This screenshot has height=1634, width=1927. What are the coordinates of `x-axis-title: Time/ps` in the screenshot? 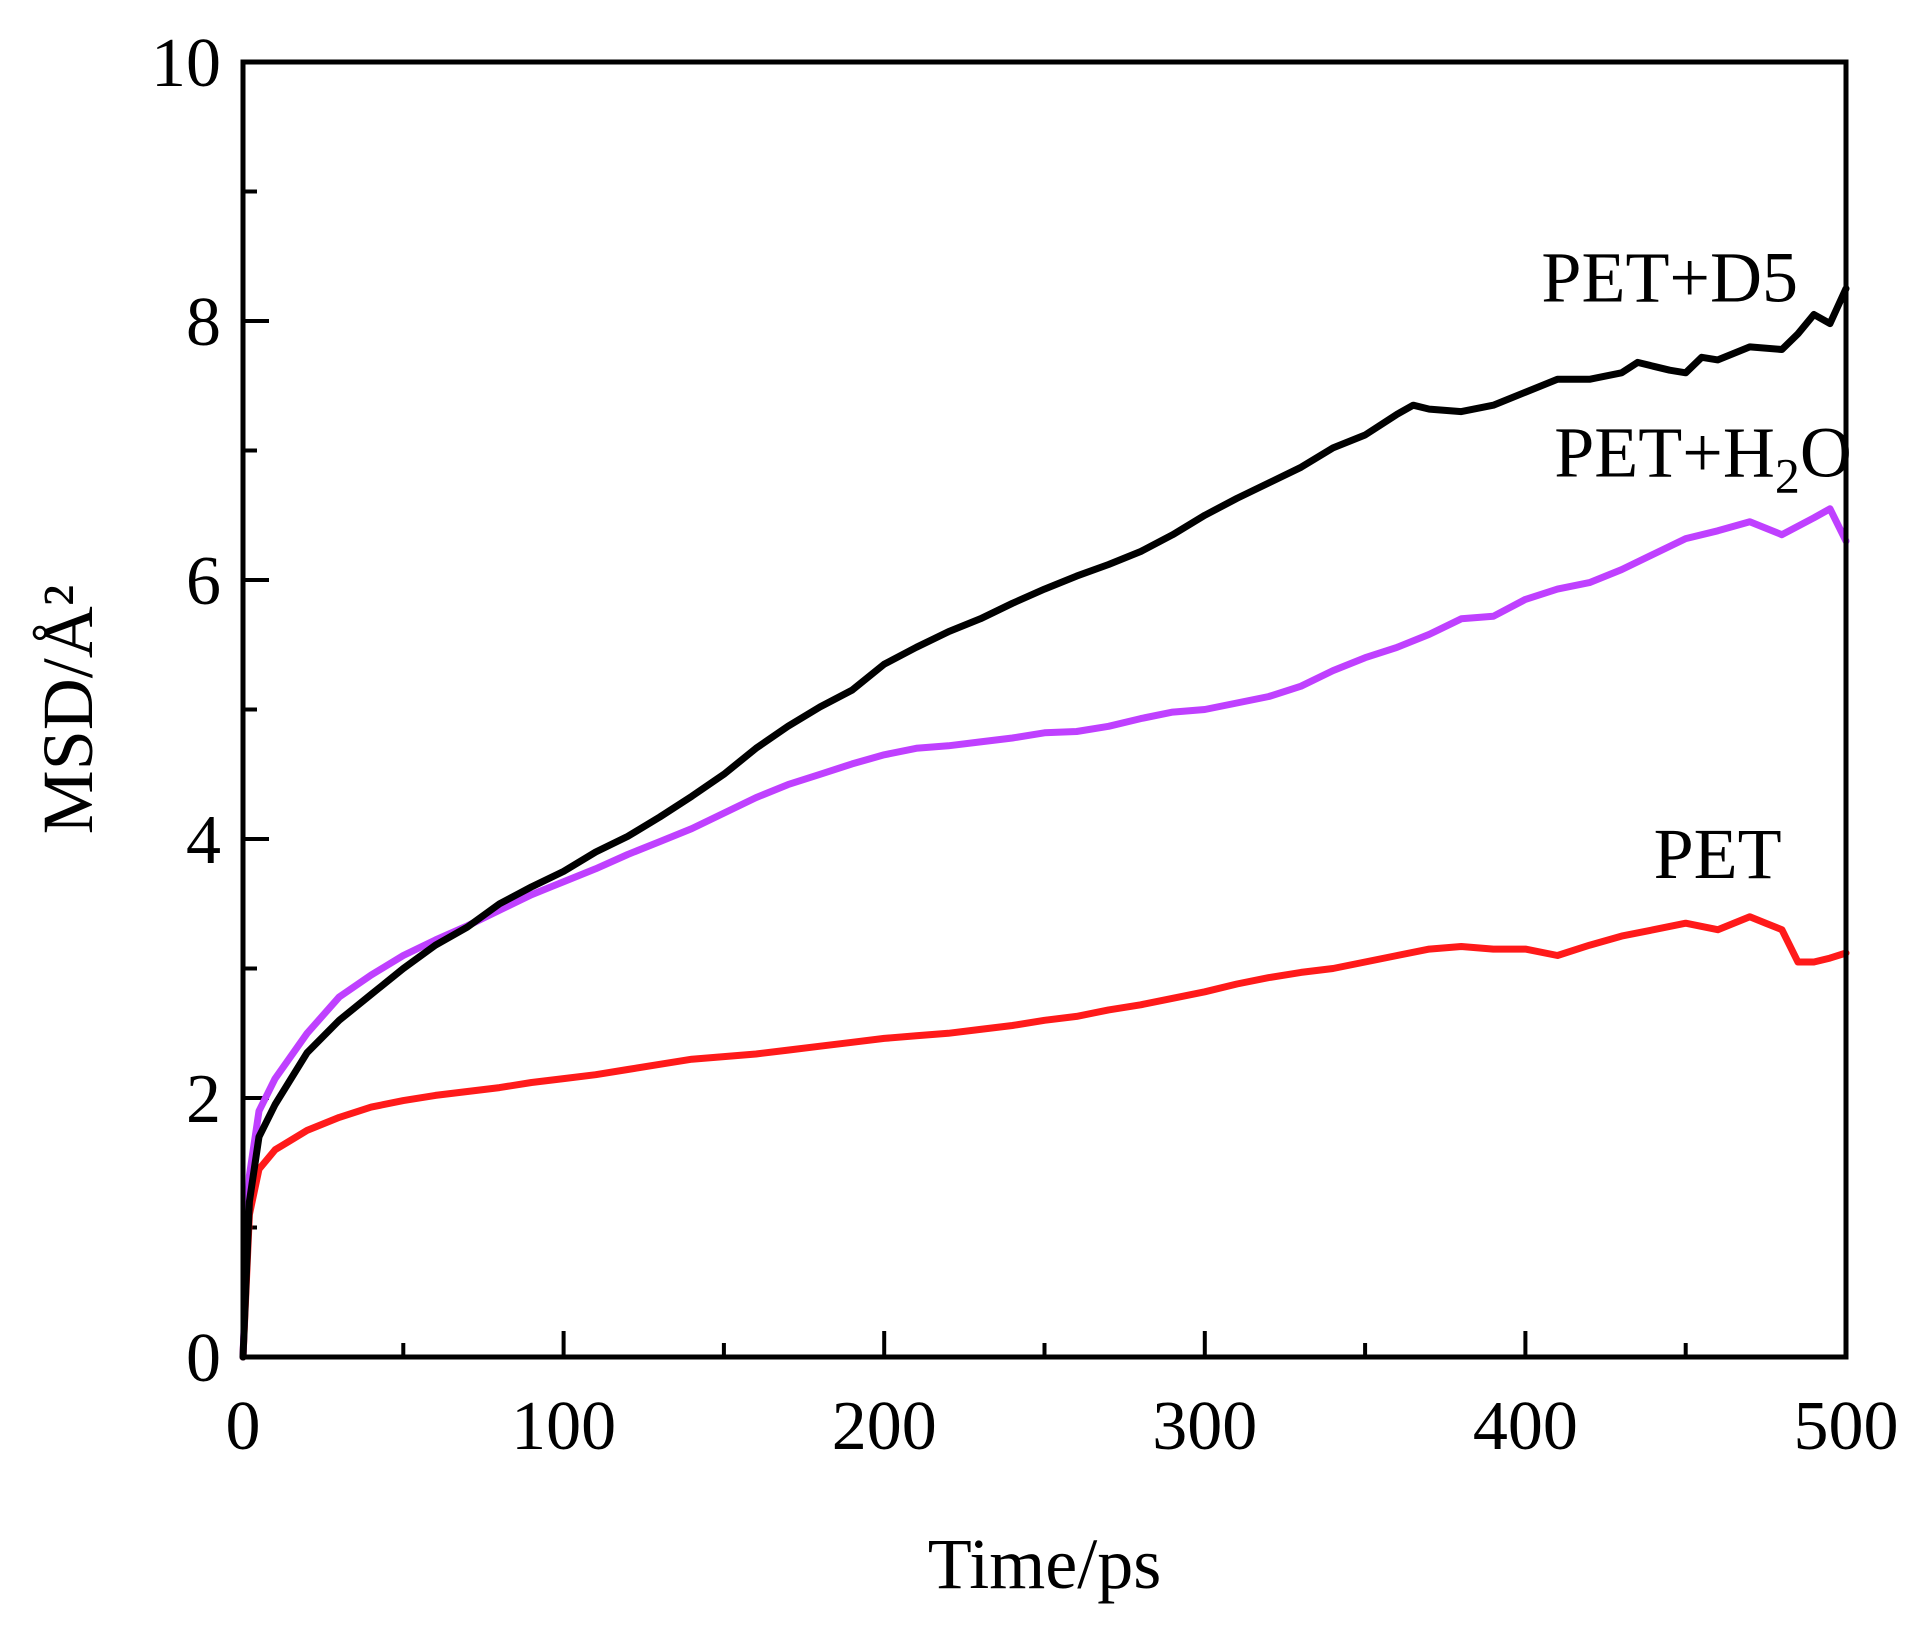 It's located at (1044, 1564).